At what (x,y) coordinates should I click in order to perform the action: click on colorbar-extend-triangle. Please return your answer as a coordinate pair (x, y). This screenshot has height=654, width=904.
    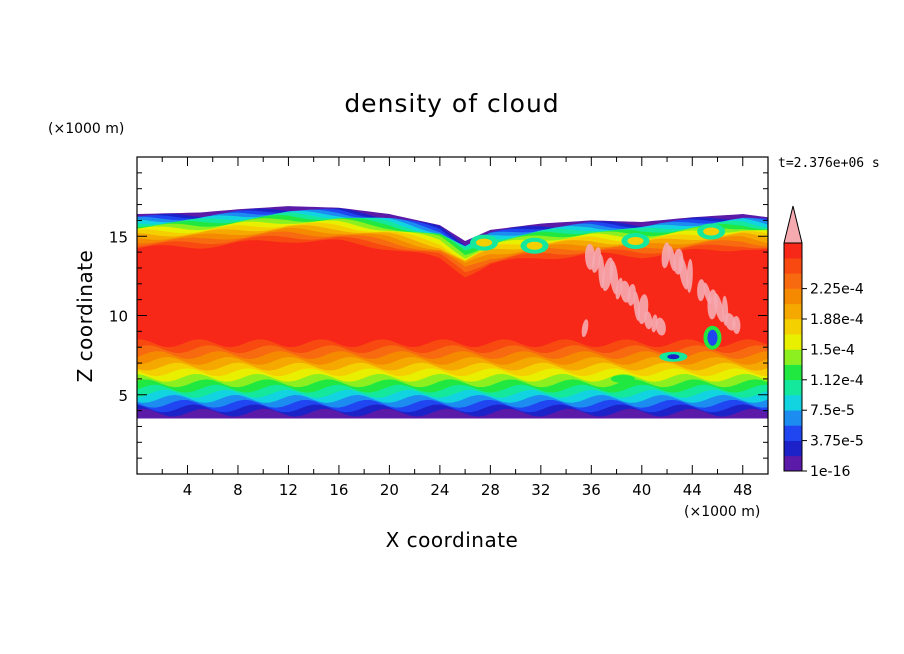
    Looking at the image, I should click on (793, 224).